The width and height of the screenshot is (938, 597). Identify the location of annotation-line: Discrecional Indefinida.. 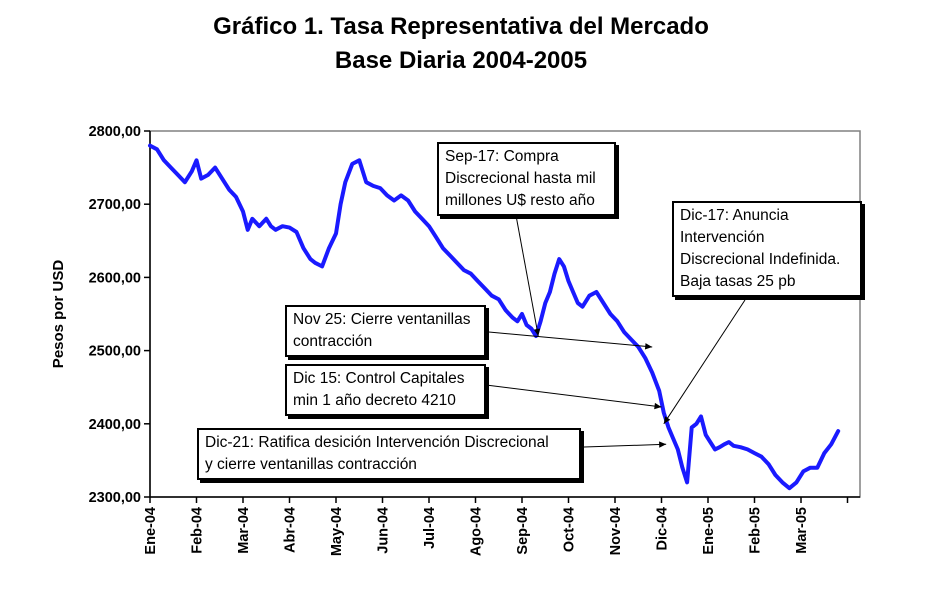
(760, 259).